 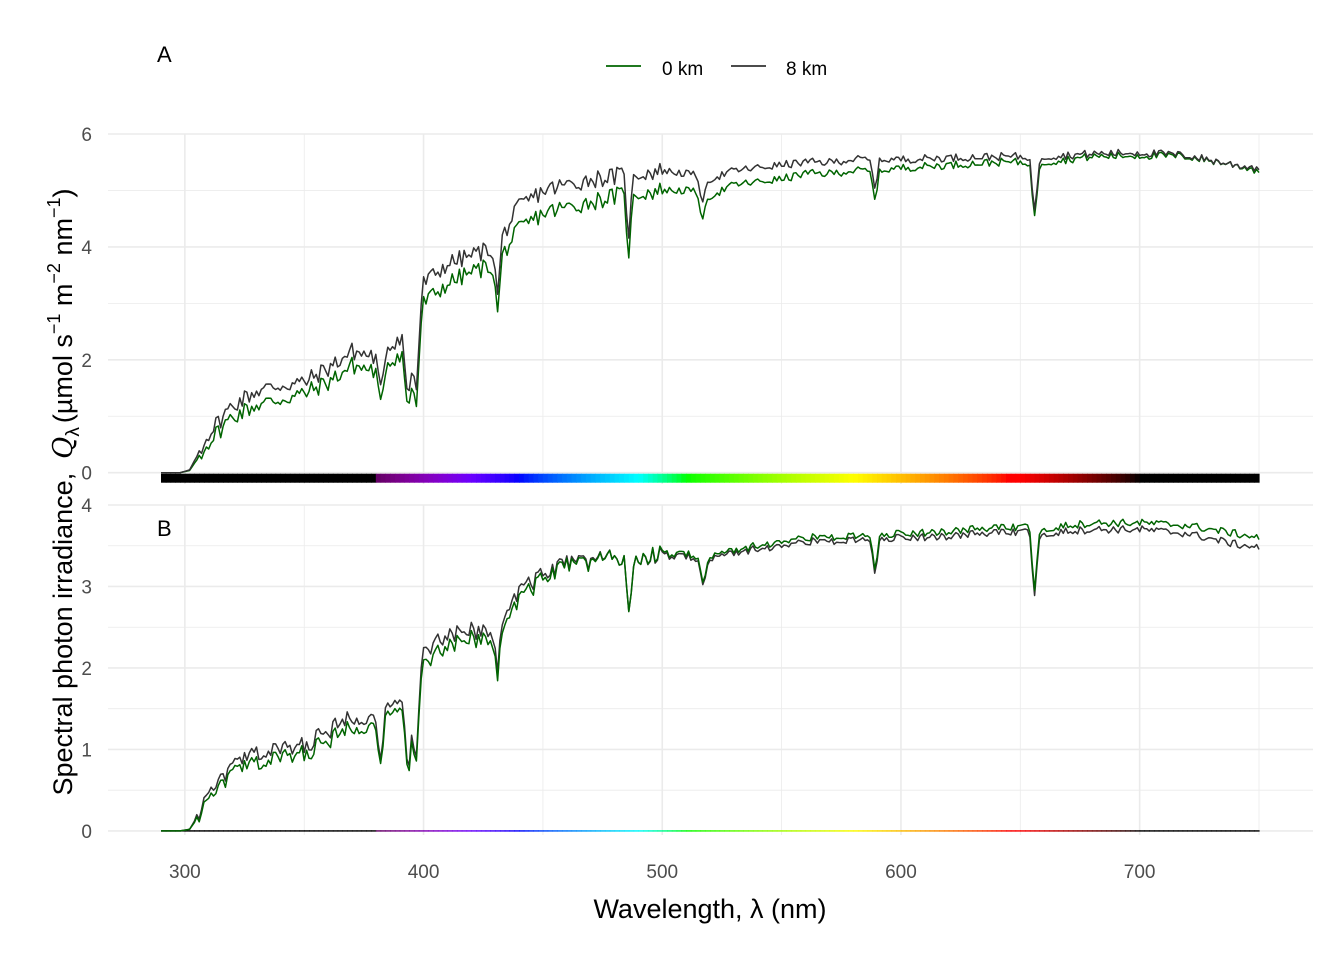 I want to click on y-tick-label: 3, so click(x=86, y=587).